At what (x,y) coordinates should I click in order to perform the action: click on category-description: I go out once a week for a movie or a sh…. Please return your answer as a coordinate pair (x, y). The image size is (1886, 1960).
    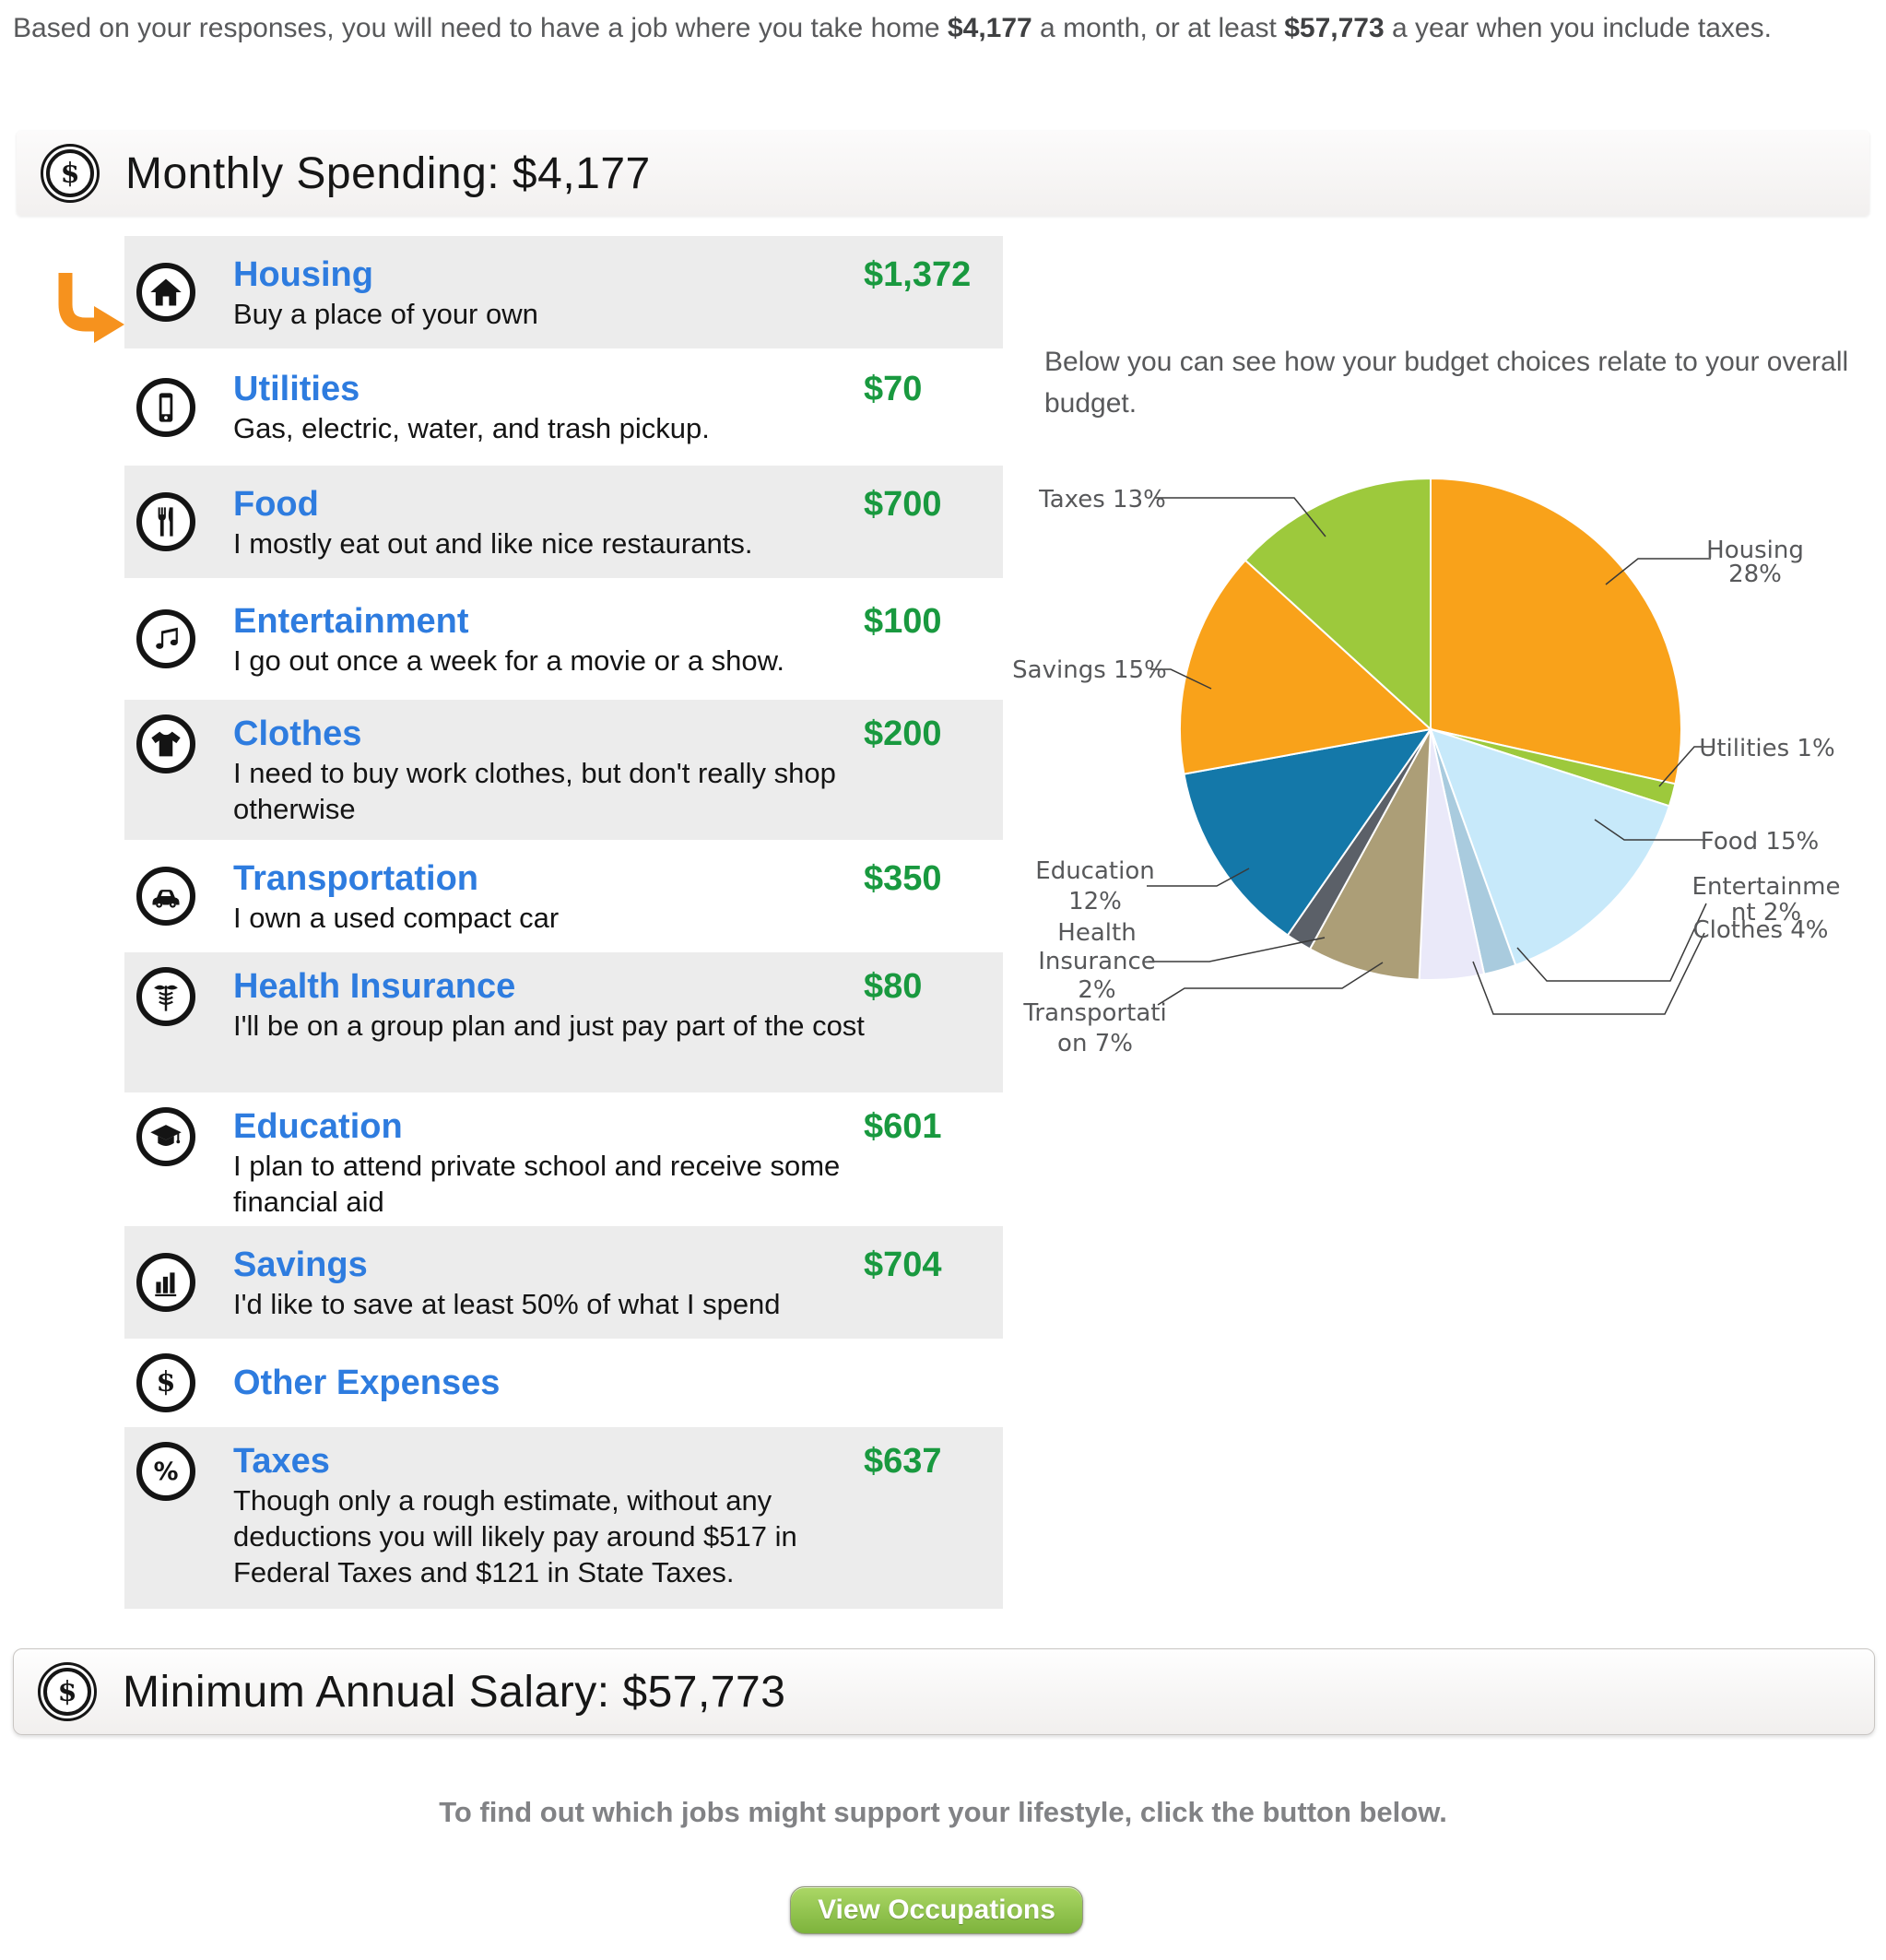
    Looking at the image, I should click on (508, 660).